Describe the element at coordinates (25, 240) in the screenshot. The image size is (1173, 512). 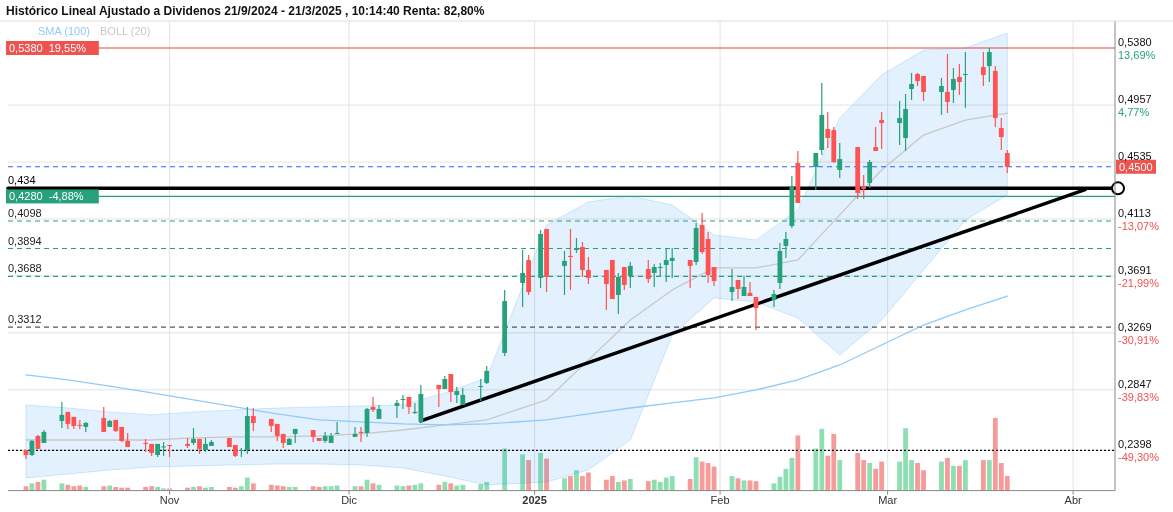
I see `ref-line-label: 0,3894` at that location.